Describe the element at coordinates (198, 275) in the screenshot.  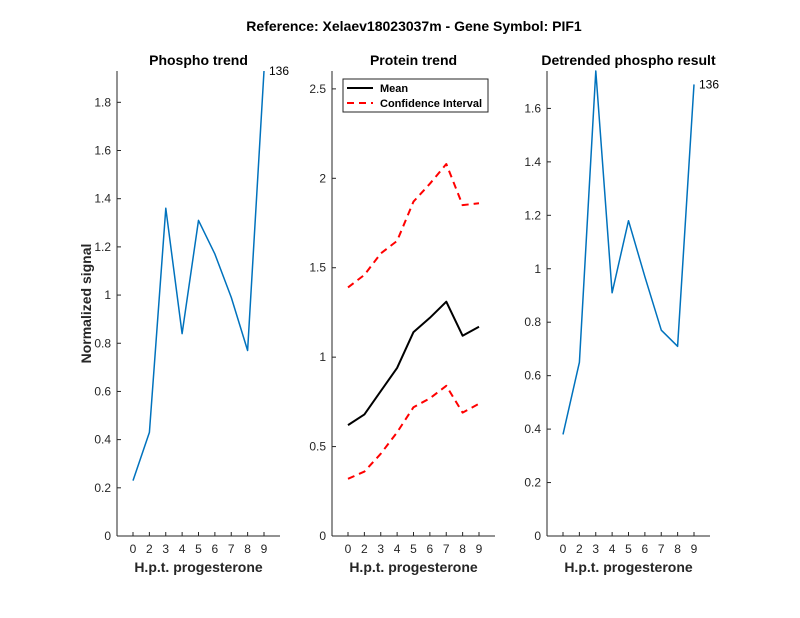
I see `phospho-trend-line` at that location.